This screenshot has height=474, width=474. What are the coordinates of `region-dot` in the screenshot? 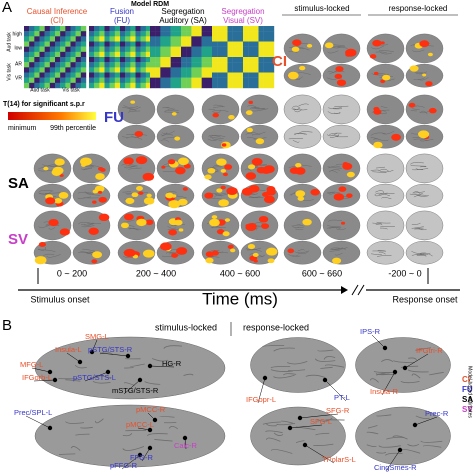 It's located at (155, 420).